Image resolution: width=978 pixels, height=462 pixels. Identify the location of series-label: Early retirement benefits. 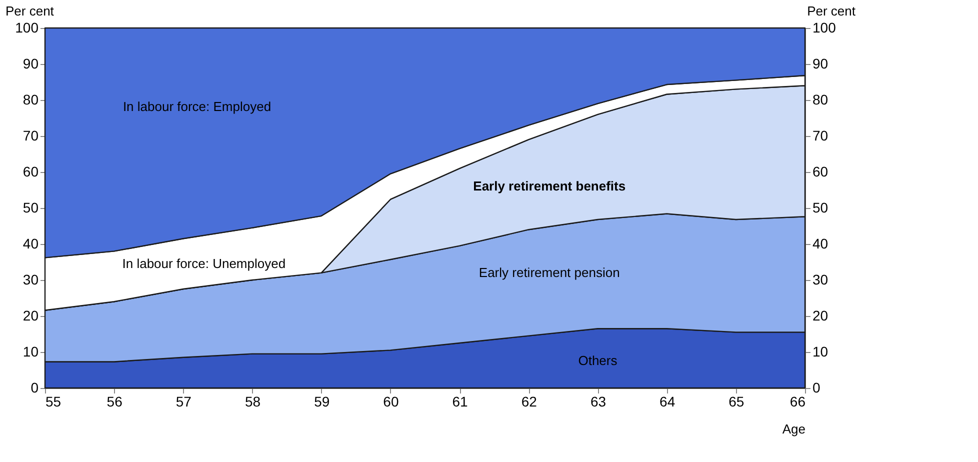
(549, 186).